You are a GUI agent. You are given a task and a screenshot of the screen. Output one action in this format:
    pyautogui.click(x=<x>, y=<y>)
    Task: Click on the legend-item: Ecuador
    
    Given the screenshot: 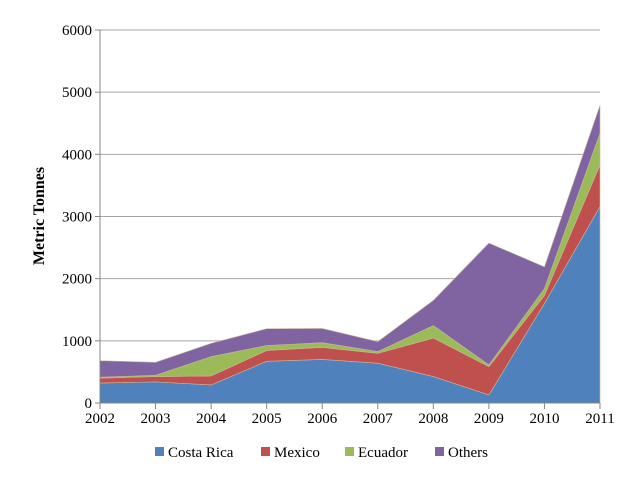 What is the action you would take?
    pyautogui.click(x=376, y=453)
    